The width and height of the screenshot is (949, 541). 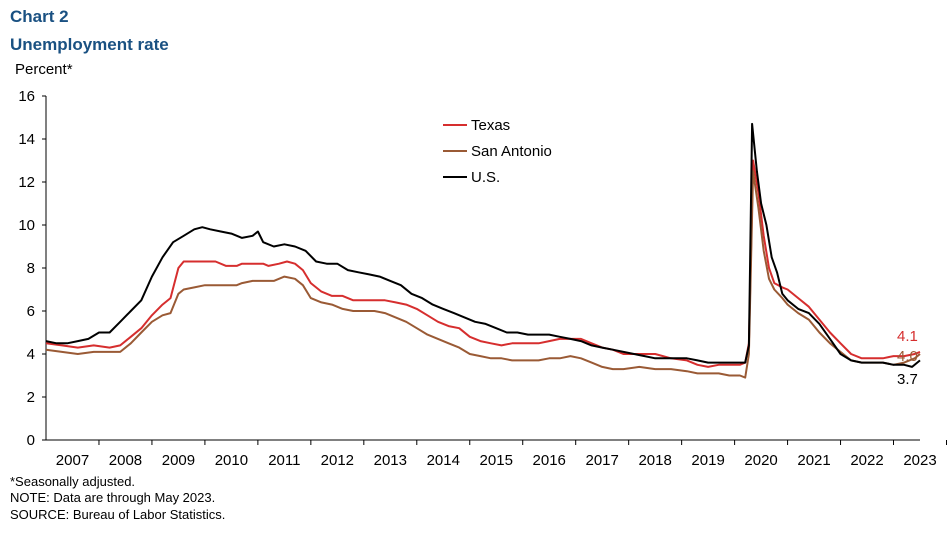 I want to click on y-tick-label: 4, so click(x=31, y=354).